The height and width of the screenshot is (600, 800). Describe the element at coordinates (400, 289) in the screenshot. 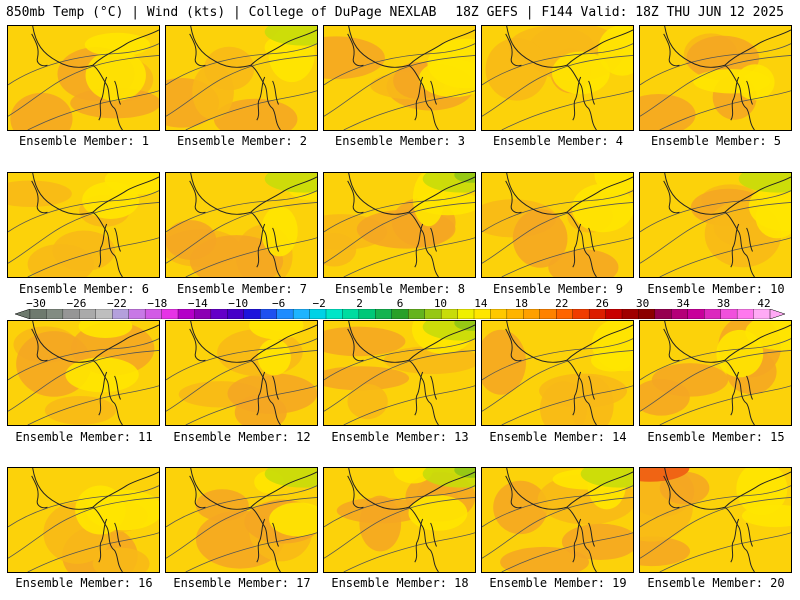

I see `ensemble-member-label: Ensemble Member: 8` at that location.